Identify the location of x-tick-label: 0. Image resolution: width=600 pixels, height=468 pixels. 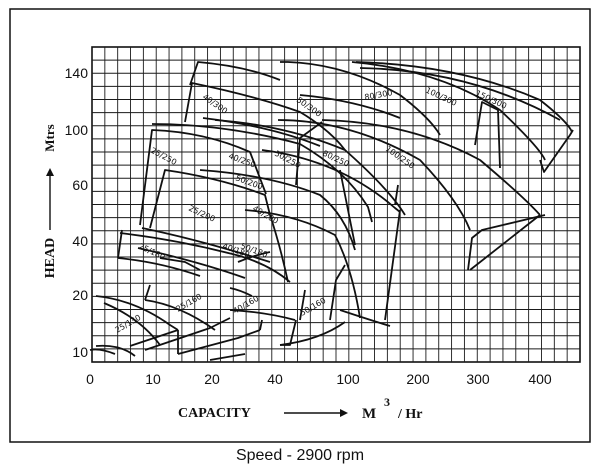
(90, 379).